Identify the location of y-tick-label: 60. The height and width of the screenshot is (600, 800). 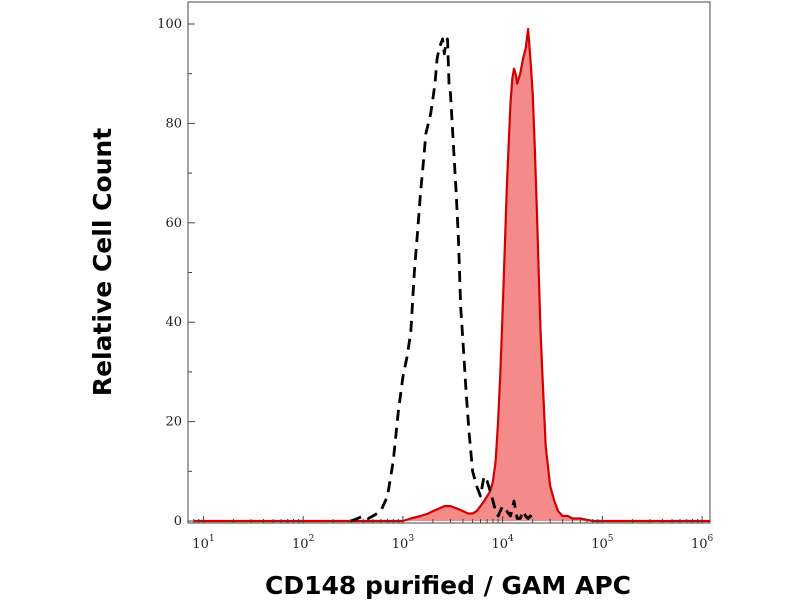
(173, 223).